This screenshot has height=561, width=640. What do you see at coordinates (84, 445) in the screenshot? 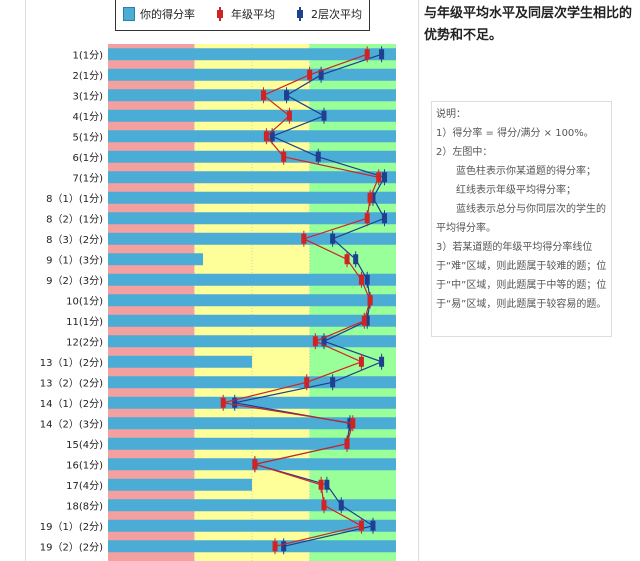
I see `category-label: 15(4分)` at bounding box center [84, 445].